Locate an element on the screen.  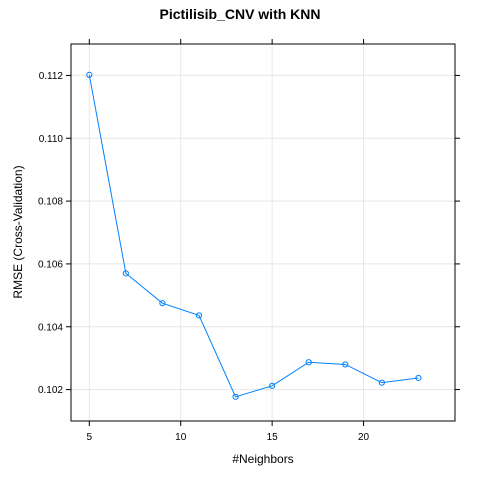
x-tick-label: 20 is located at coordinates (364, 437).